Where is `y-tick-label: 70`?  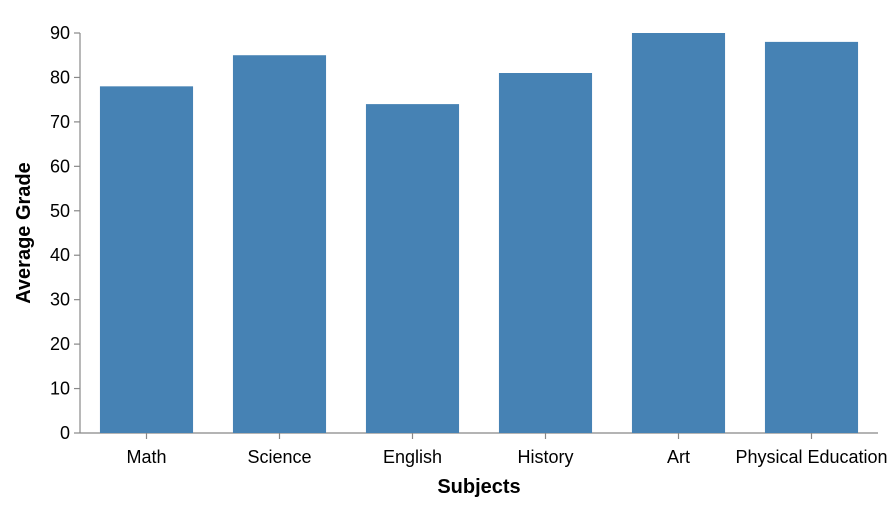 y-tick-label: 70 is located at coordinates (60, 122).